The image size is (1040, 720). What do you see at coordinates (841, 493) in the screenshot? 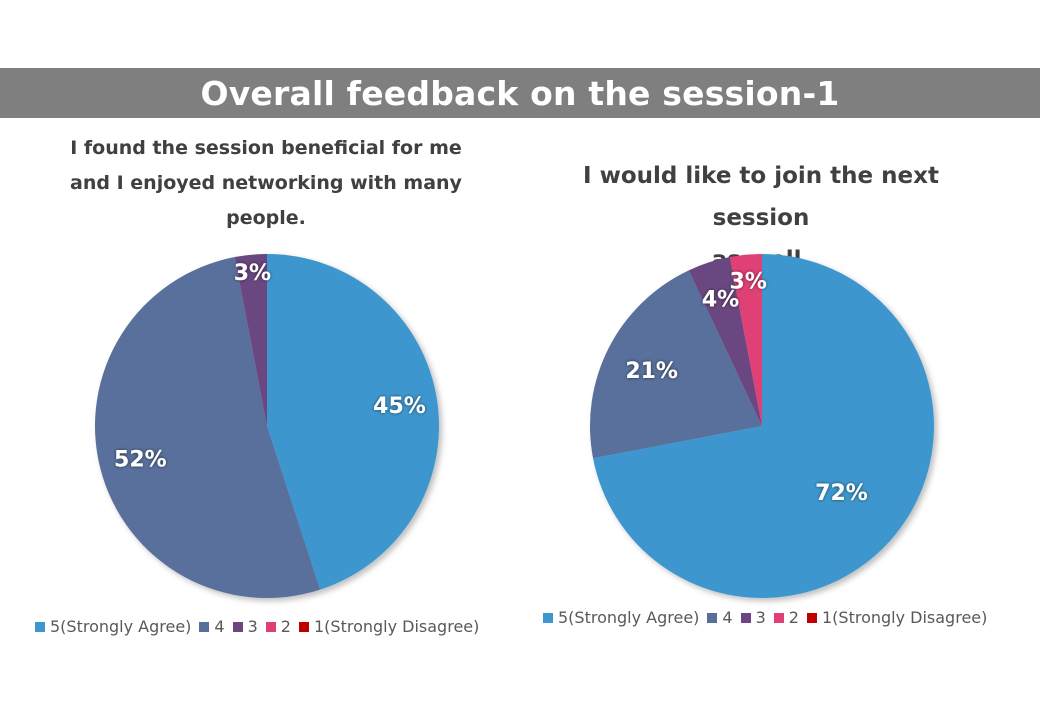
I see `data-label-right-5-strongly-agree: 72%` at bounding box center [841, 493].